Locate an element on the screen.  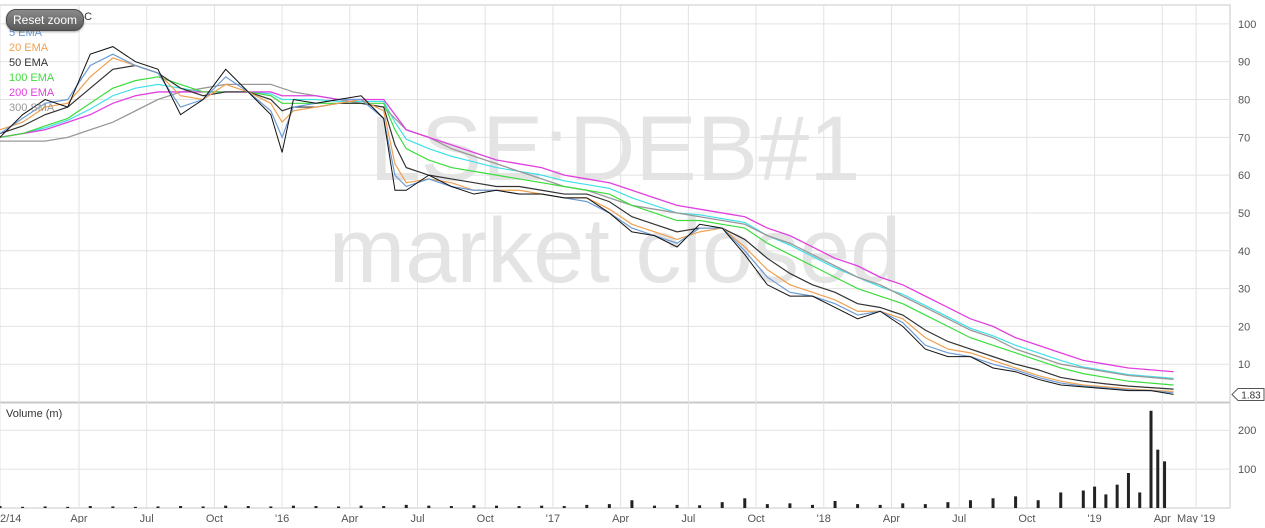
price-tick-label: 70 is located at coordinates (1244, 138).